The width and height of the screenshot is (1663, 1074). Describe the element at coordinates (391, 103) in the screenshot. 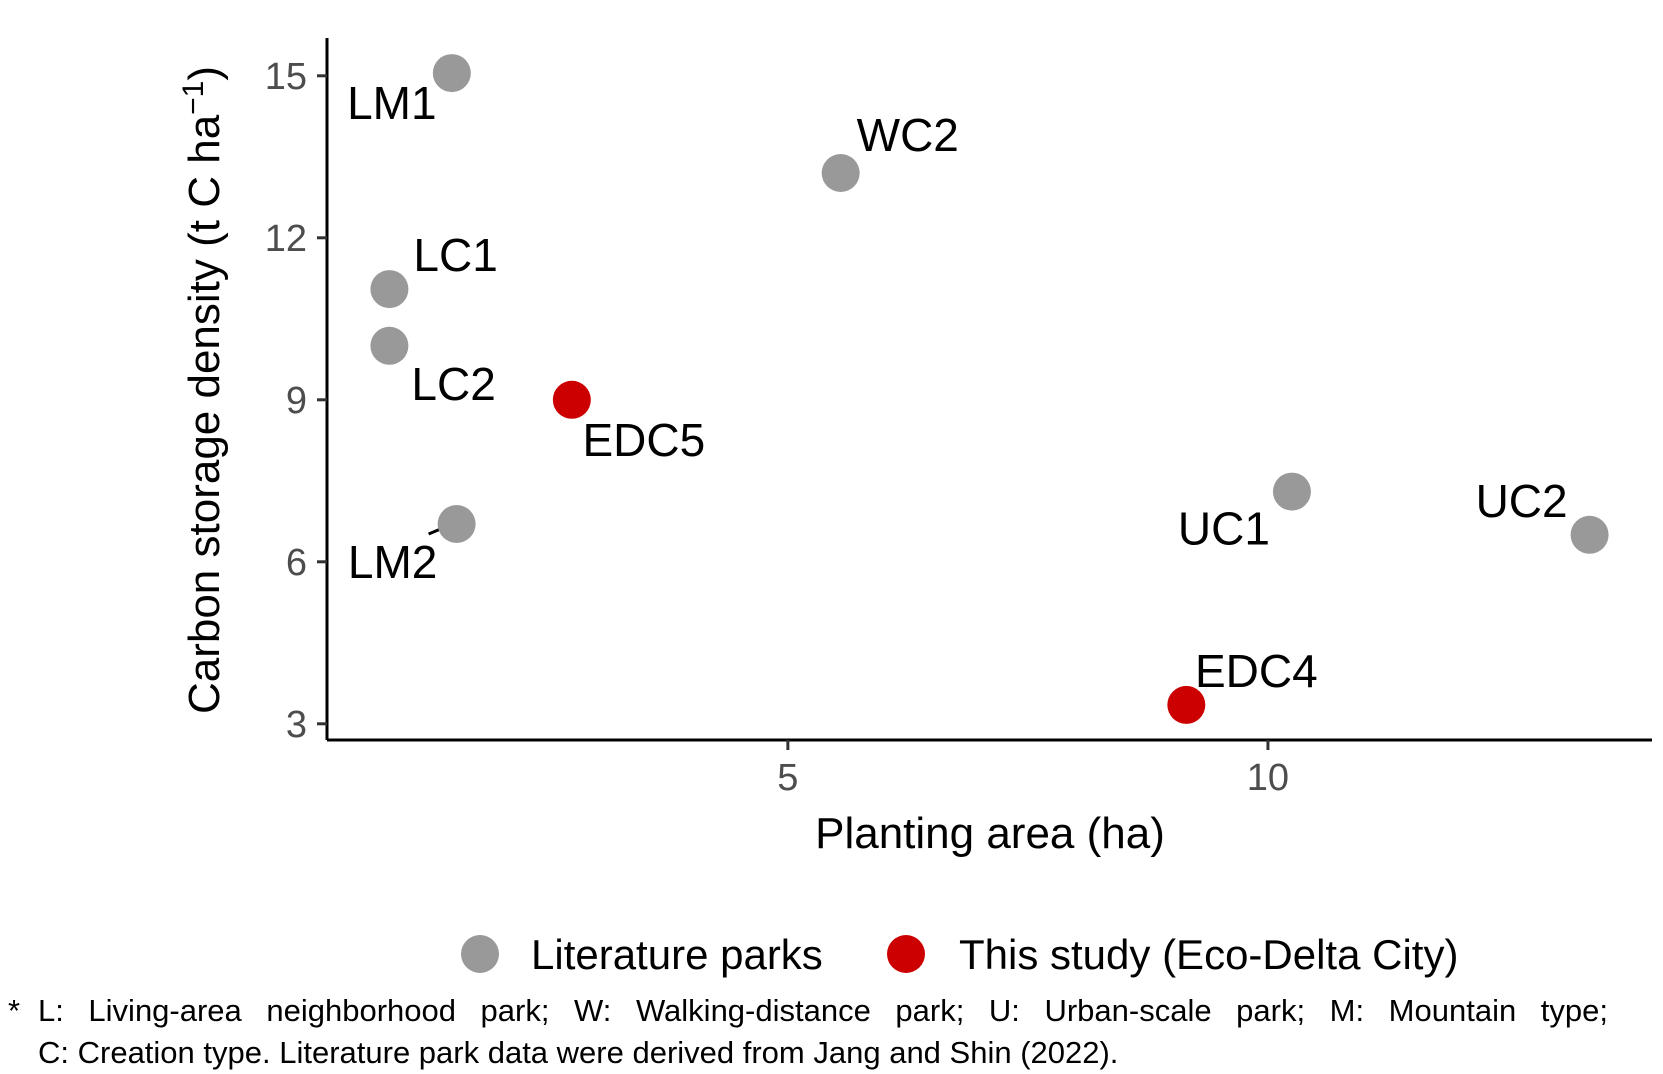

I see `point-label-lm1: LM1` at that location.